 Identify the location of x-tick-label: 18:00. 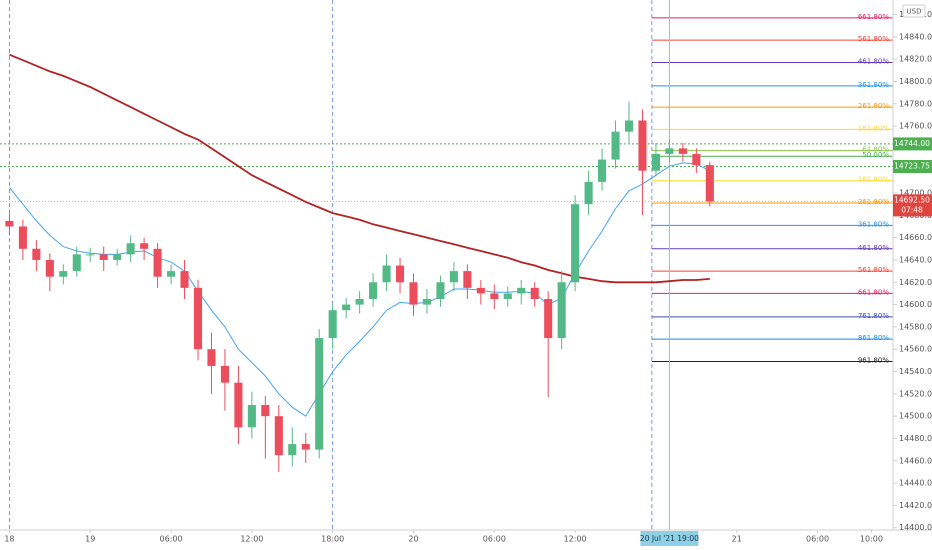
(332, 539).